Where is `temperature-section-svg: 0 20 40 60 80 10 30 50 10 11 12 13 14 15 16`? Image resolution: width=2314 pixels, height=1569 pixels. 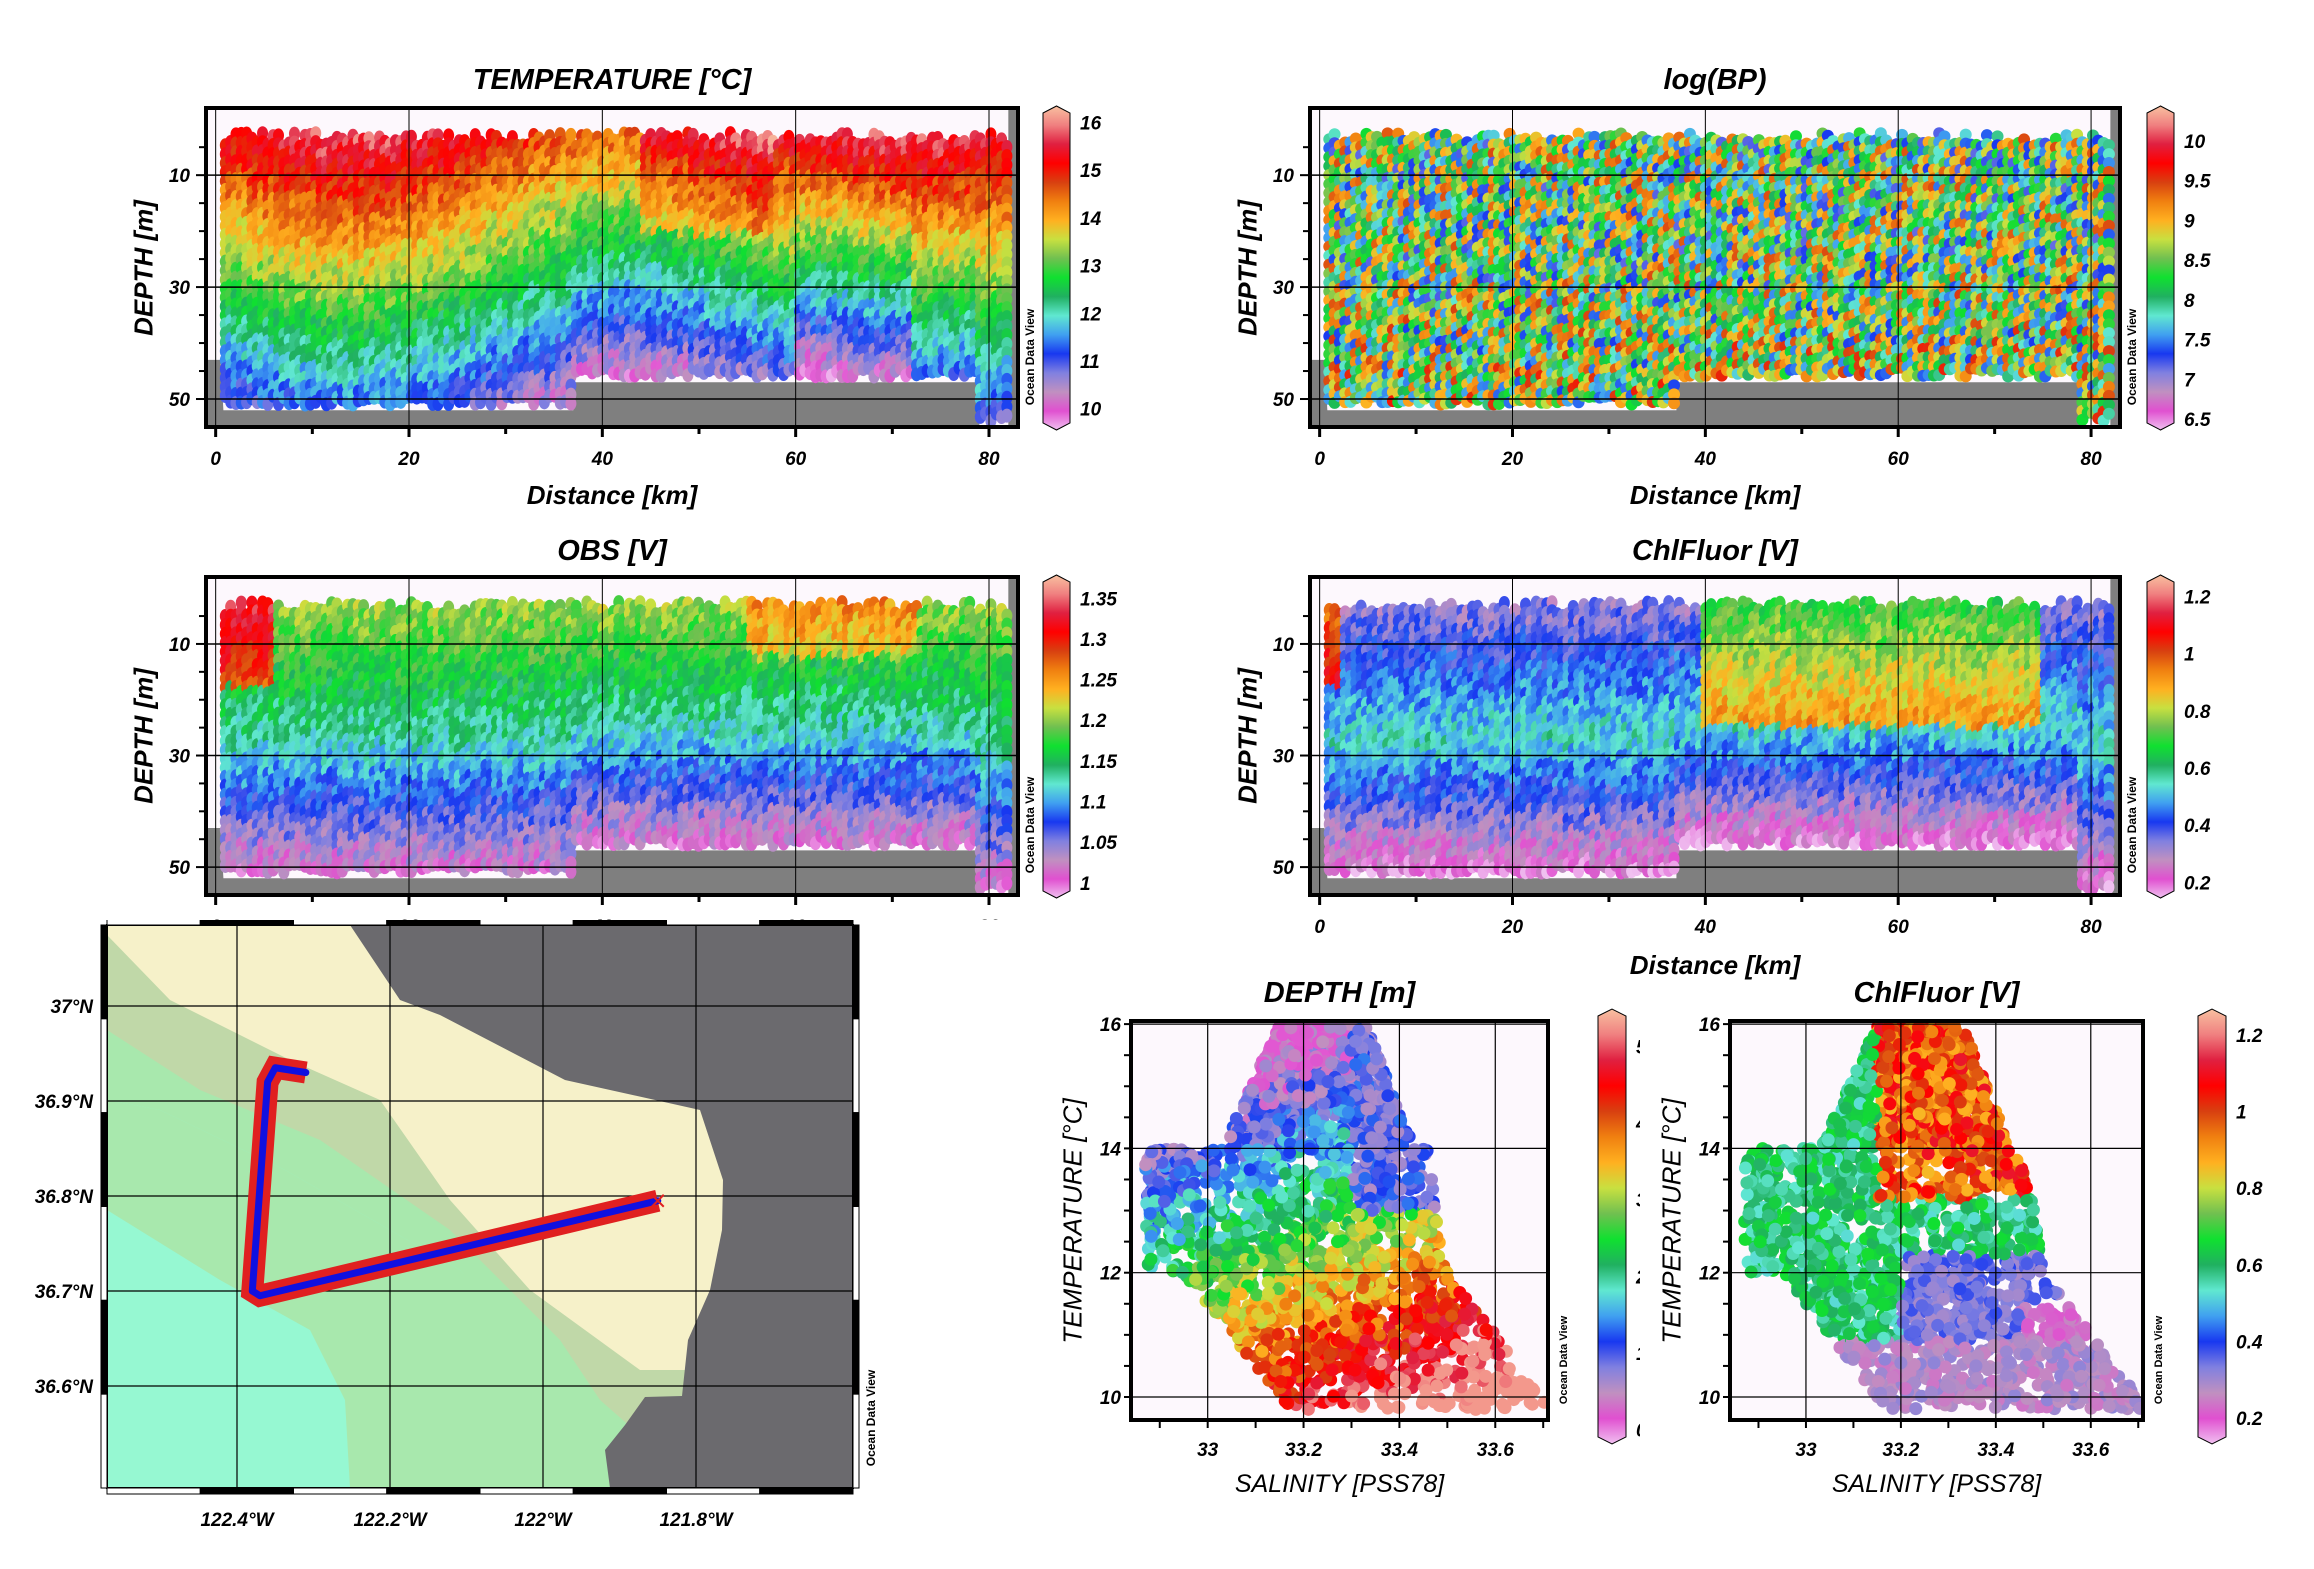 temperature-section-svg: 0 20 40 60 80 10 30 50 10 11 12 13 14 15 16 is located at coordinates (635, 287).